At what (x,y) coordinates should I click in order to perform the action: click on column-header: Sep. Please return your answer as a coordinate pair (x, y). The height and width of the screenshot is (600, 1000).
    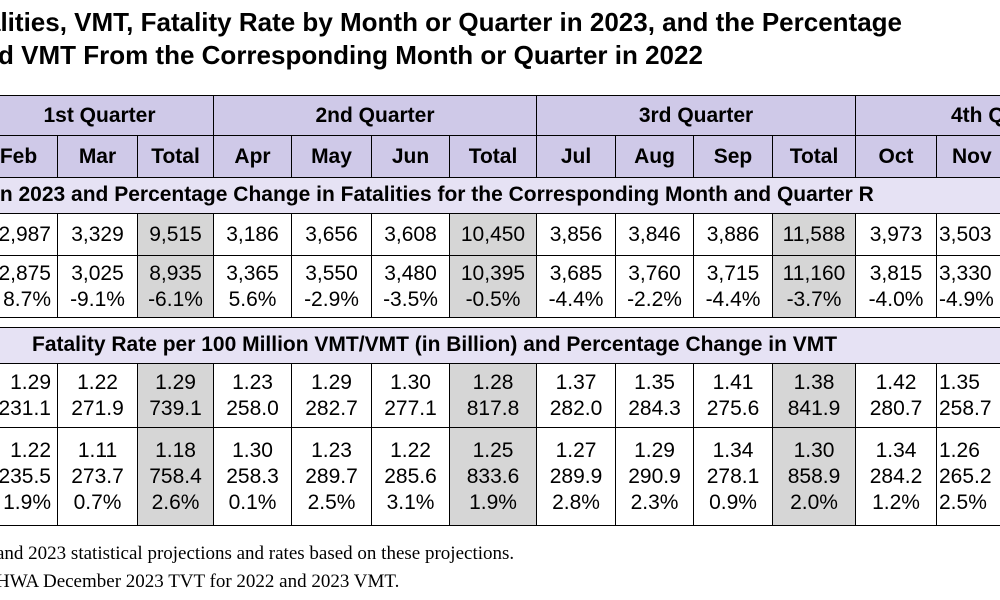
    Looking at the image, I should click on (733, 157).